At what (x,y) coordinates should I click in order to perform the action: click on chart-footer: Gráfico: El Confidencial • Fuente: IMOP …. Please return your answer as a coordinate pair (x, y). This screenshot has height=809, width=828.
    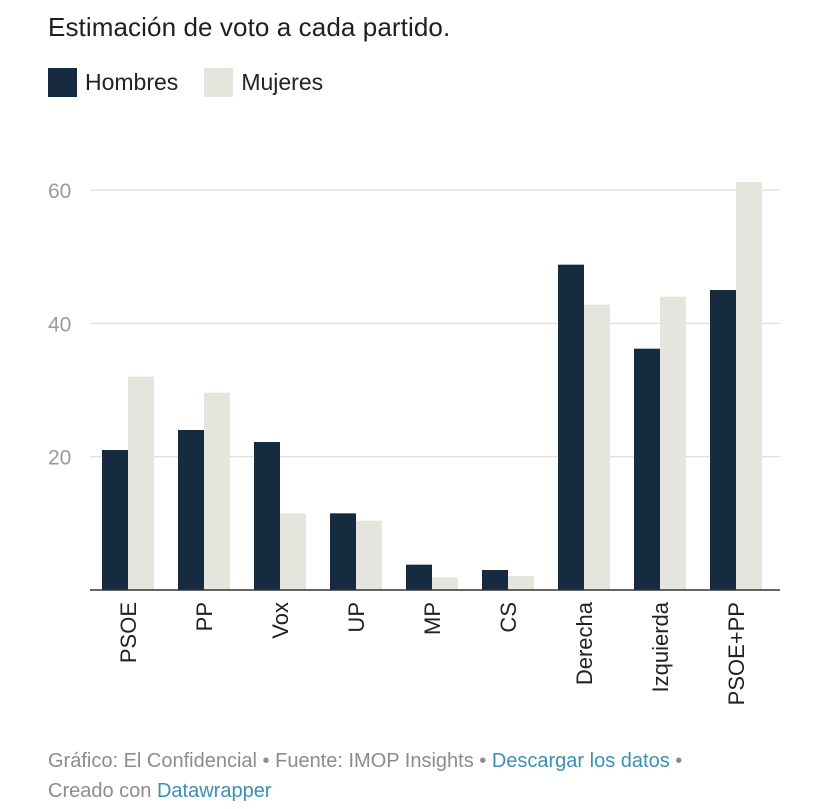
    Looking at the image, I should click on (428, 776).